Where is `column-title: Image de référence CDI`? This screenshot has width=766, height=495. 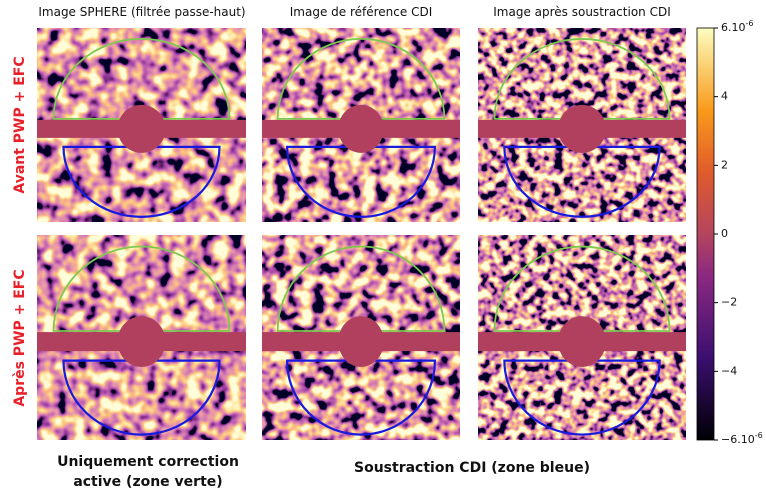
column-title: Image de référence CDI is located at coordinates (361, 12).